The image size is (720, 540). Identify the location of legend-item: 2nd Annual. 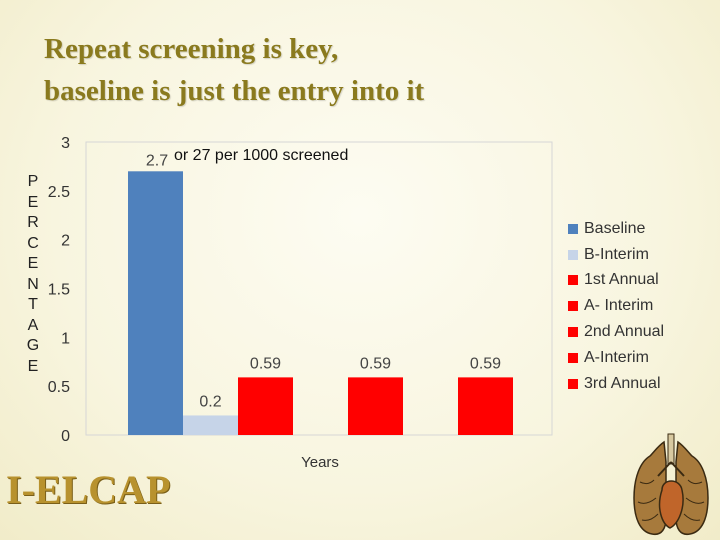
(616, 332).